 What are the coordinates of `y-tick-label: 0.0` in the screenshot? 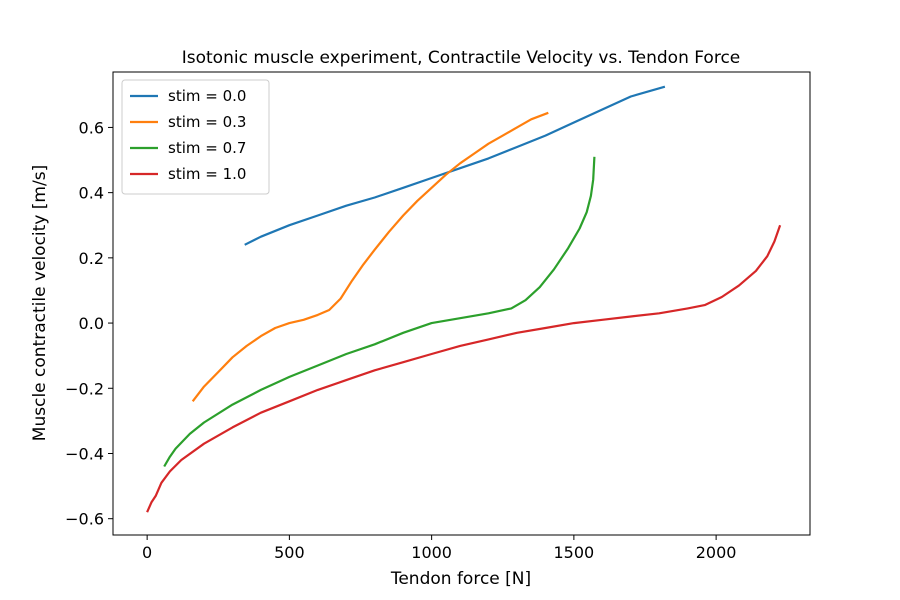 It's located at (91, 323).